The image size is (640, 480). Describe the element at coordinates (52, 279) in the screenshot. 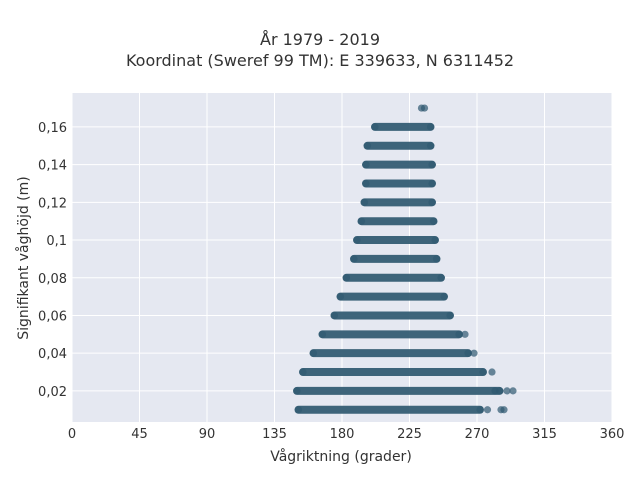

I see `y-tick-label: 0,08` at that location.